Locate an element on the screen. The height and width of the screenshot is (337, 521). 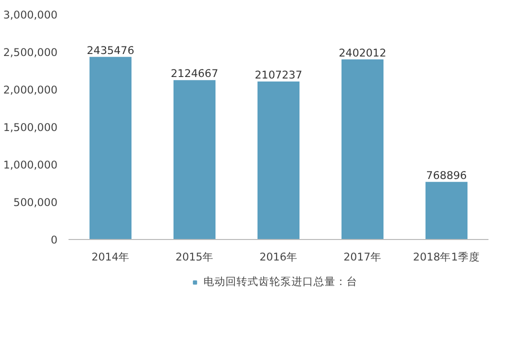
y-tick-label: 3,000,000 is located at coordinates (30, 15).